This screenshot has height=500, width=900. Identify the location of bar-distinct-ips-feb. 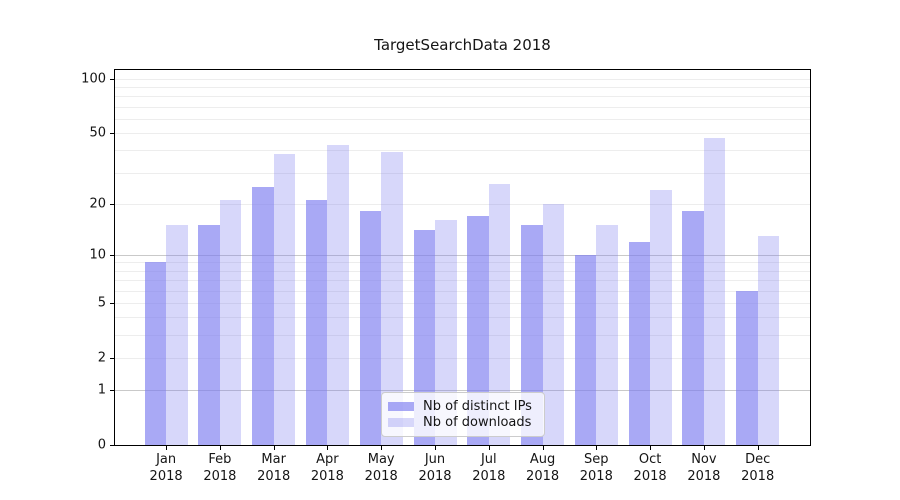
(209, 335).